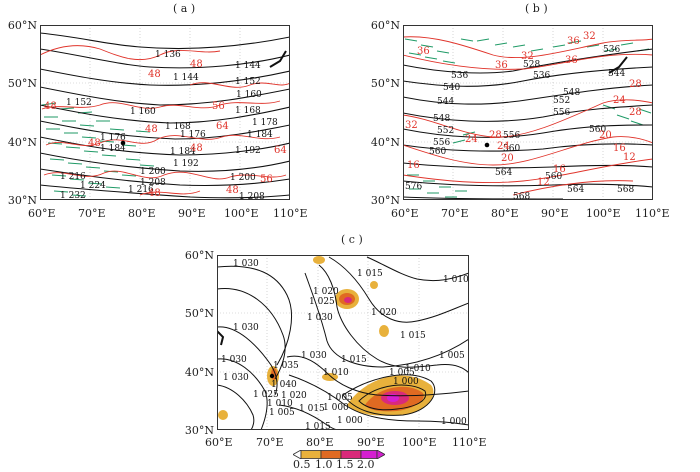 This screenshot has height=472, width=700. I want to click on contour-label: 1 144, so click(186, 78).